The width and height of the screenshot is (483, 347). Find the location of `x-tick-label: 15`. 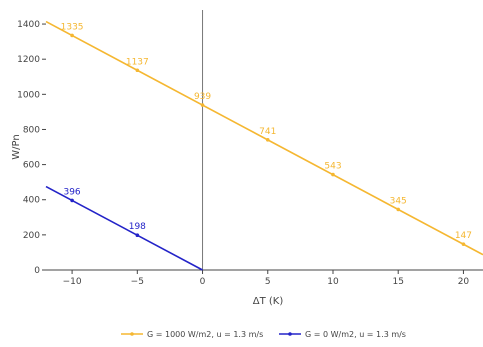

x-tick-label: 15 is located at coordinates (397, 282).